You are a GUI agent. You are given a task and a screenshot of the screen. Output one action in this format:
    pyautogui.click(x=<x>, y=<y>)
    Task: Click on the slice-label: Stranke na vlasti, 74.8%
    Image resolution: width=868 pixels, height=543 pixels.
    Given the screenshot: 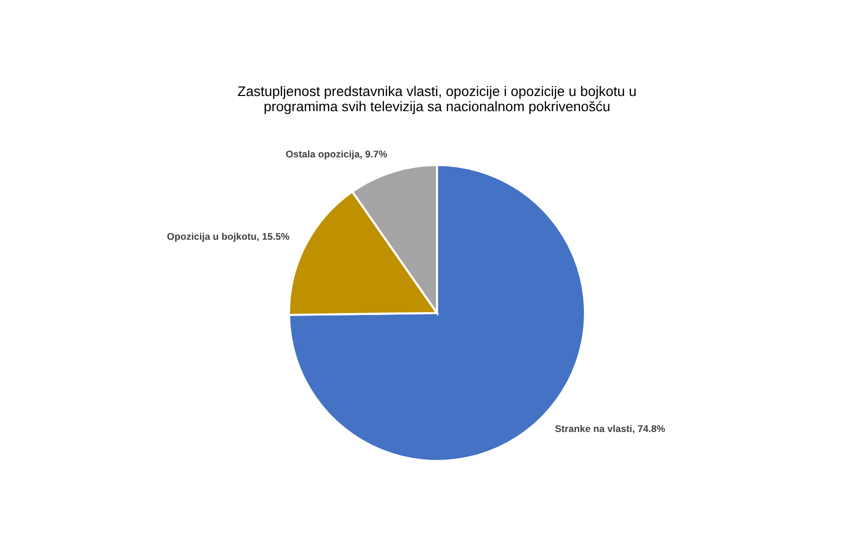 What is the action you would take?
    pyautogui.click(x=610, y=429)
    